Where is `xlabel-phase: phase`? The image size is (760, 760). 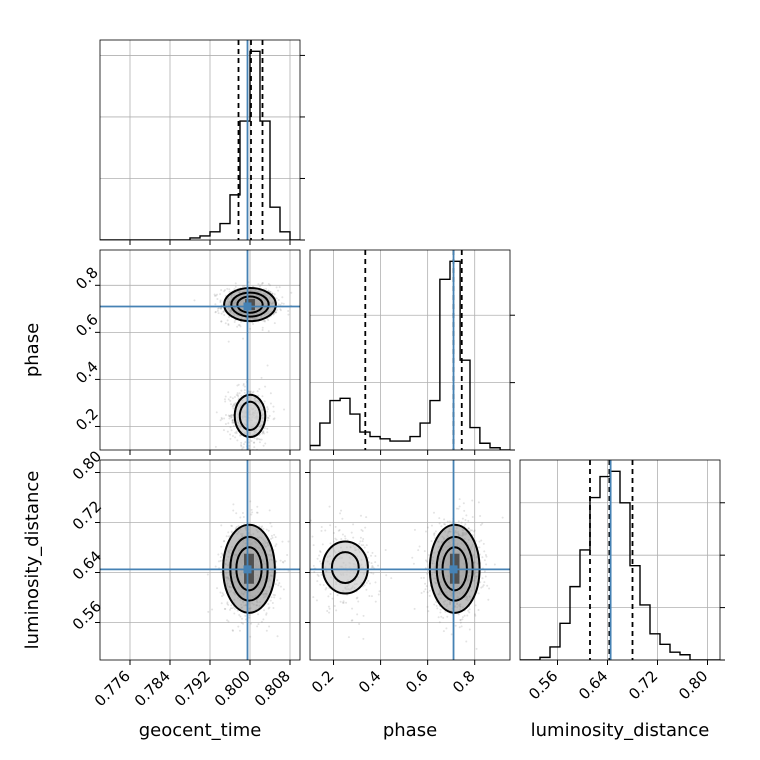
xlabel-phase: phase is located at coordinates (410, 730).